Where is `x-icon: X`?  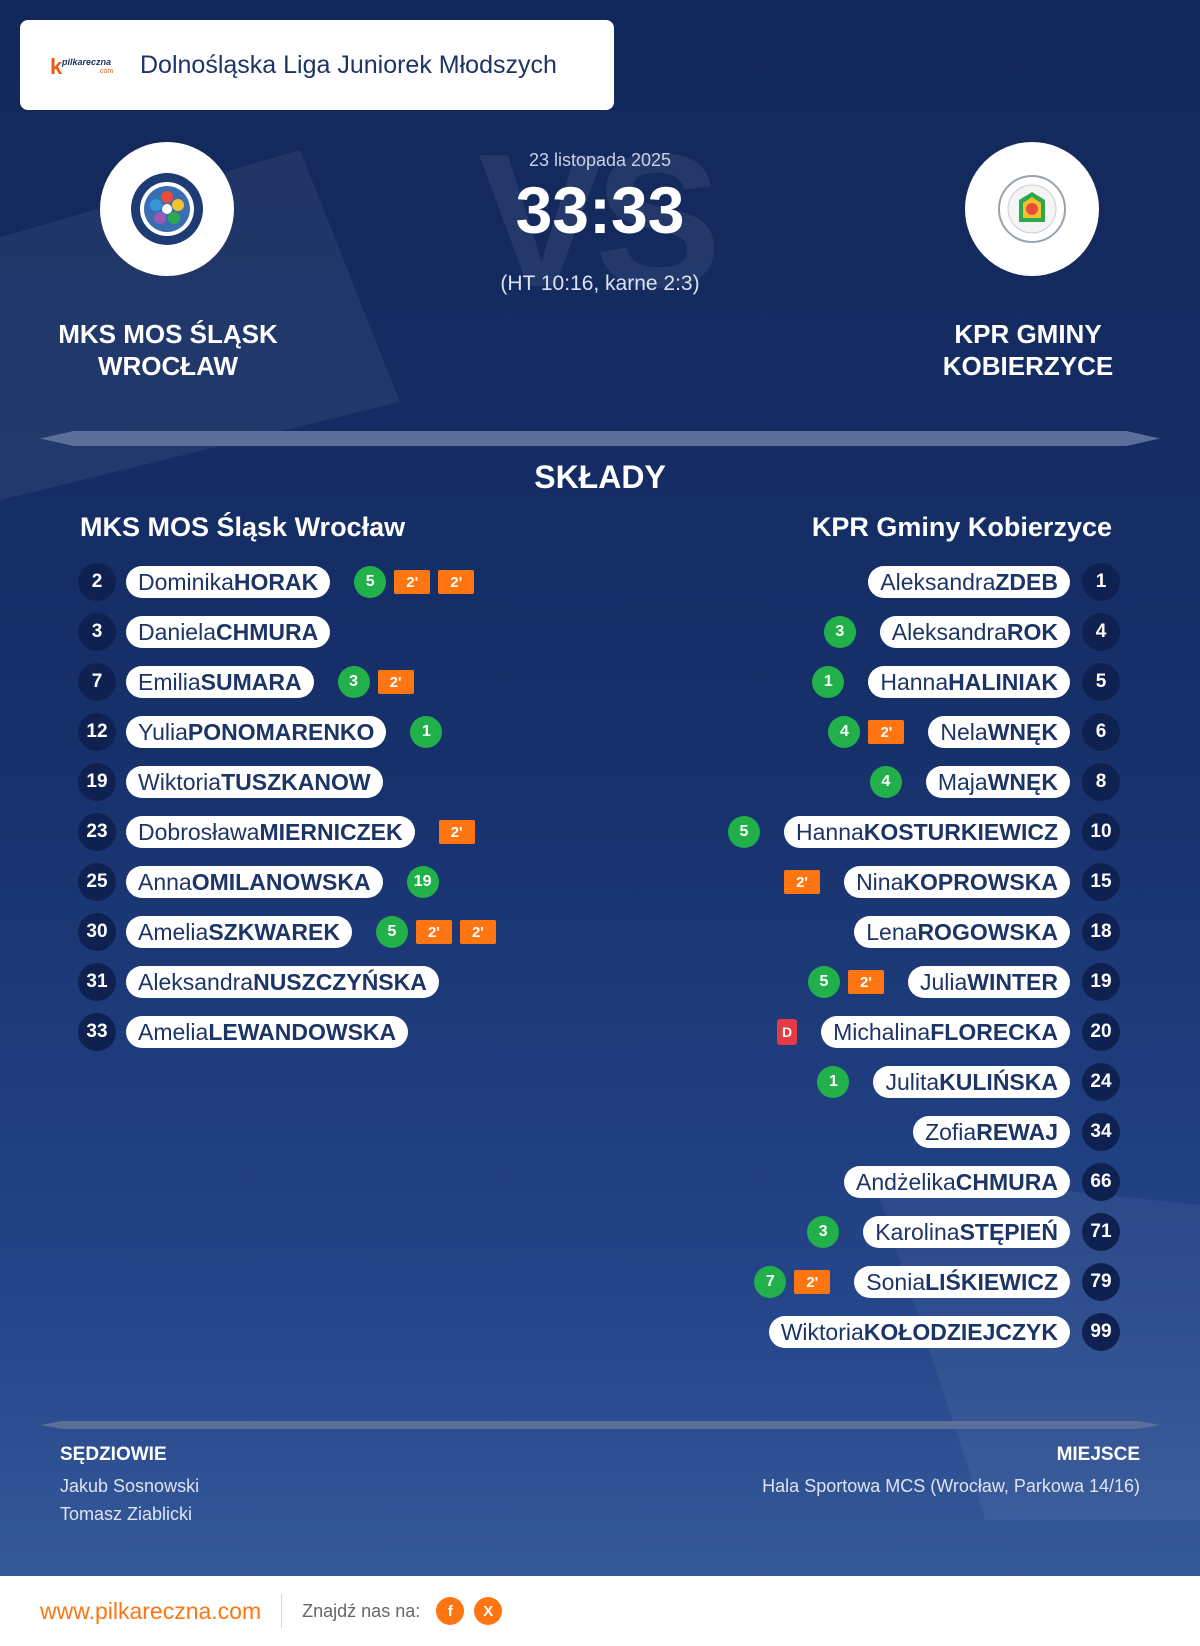 x-icon: X is located at coordinates (488, 1611).